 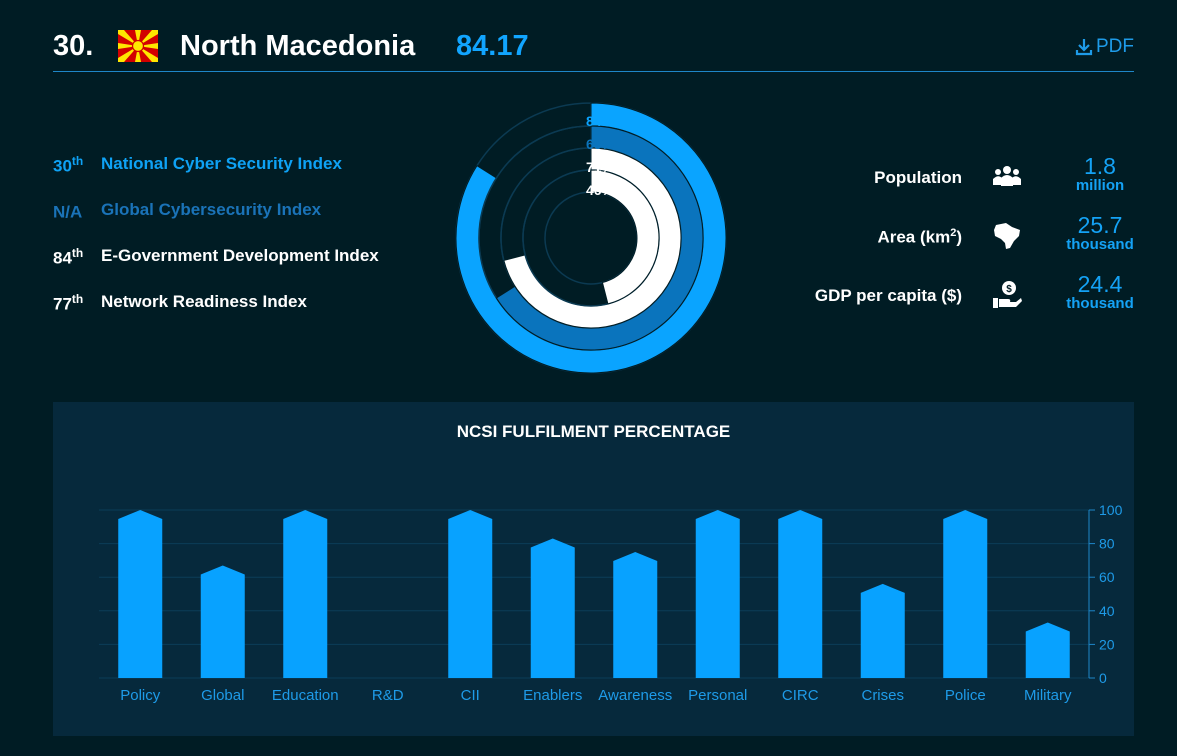 What do you see at coordinates (965, 594) in the screenshot?
I see `bar-police` at bounding box center [965, 594].